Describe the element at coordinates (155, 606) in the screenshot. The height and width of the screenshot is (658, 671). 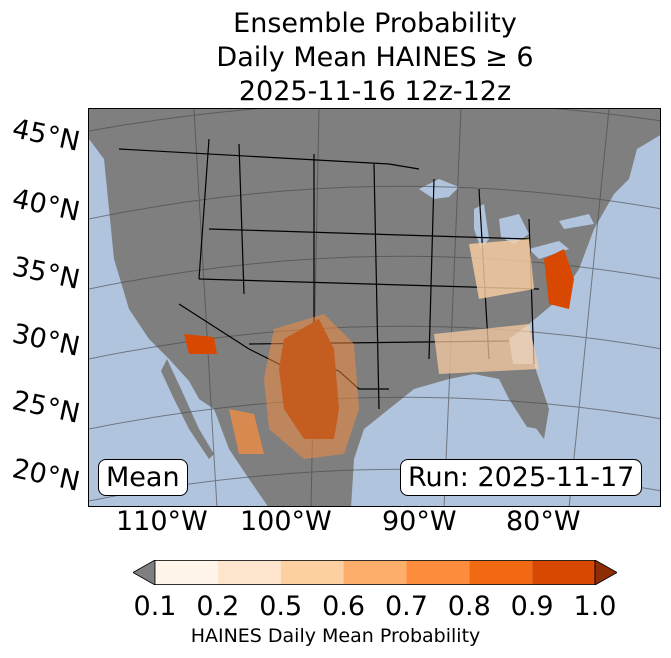
I see `colorbar-tick-label: 0.1` at that location.